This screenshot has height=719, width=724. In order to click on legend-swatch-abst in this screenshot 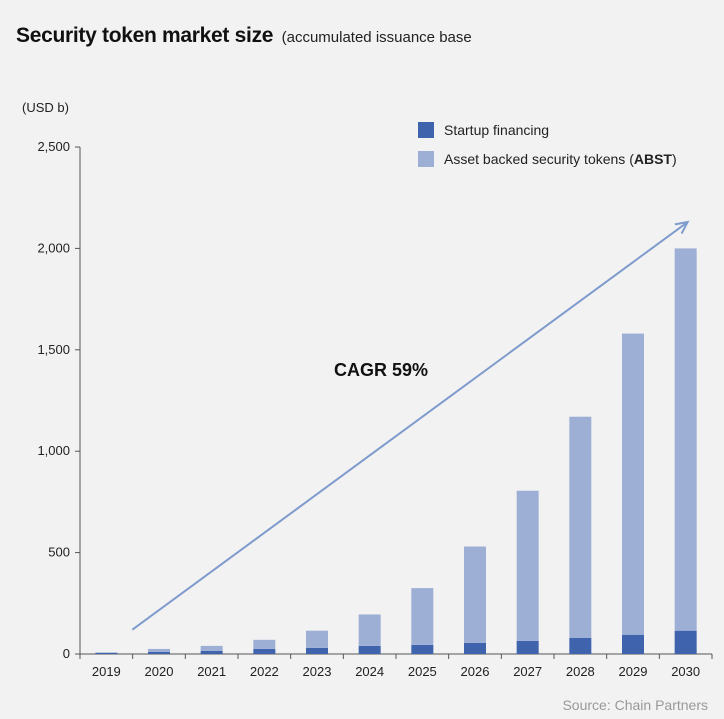, I will do `click(426, 159)`.